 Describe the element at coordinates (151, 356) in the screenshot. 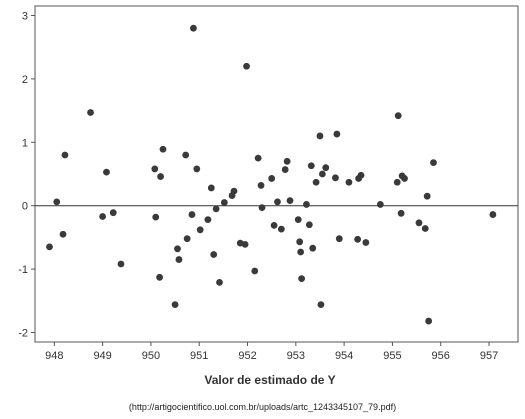

I see `x-tick-label: 950` at that location.